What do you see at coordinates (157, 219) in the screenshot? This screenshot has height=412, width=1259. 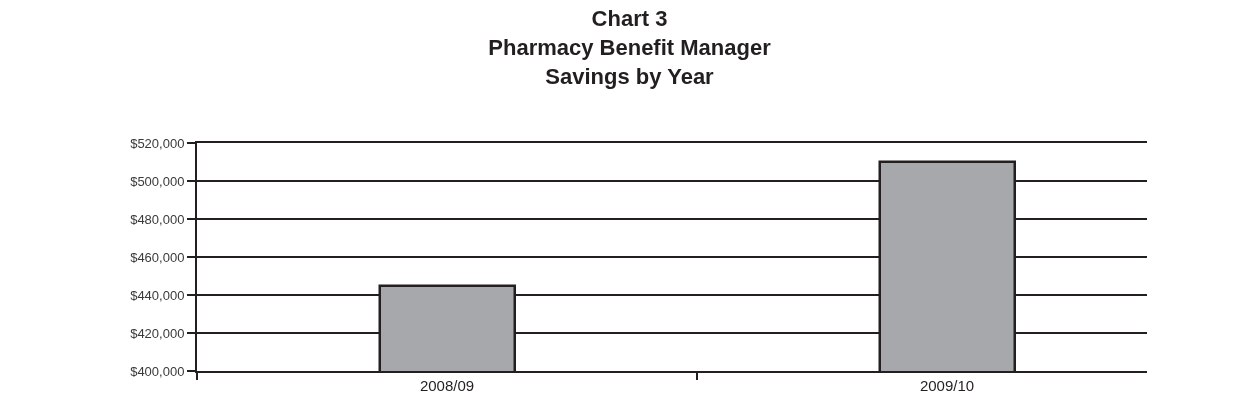 I see `y-tick-label: $480,000` at bounding box center [157, 219].